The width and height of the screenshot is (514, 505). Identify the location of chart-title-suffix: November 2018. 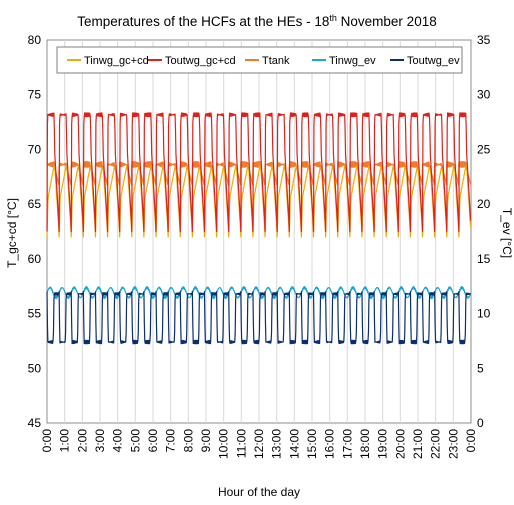
(387, 21).